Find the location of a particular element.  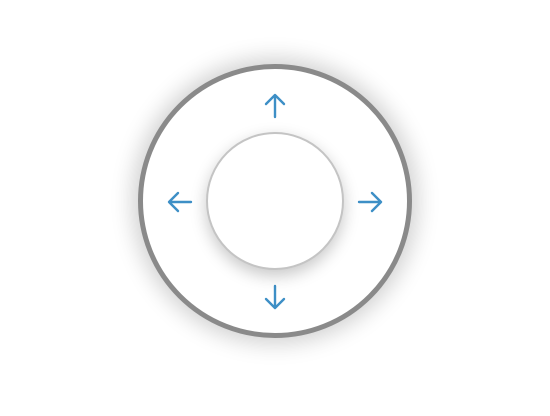

arrow-up-icon is located at coordinates (275, 106).